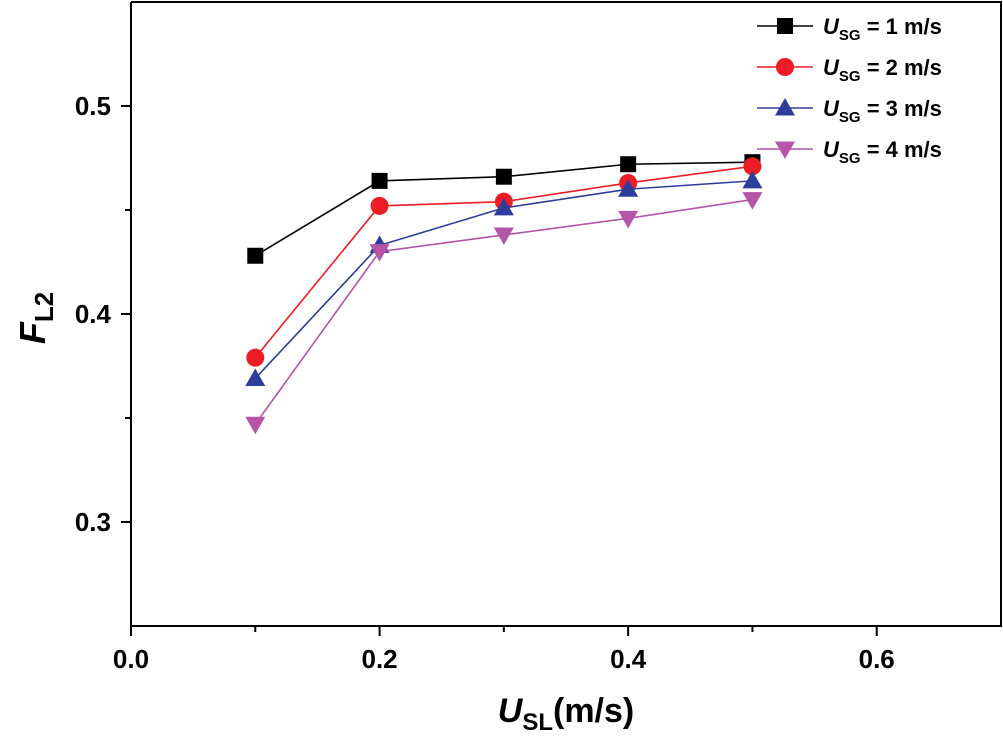  Describe the element at coordinates (850, 76) in the screenshot. I see `legend-label-sub-2: SG` at that location.